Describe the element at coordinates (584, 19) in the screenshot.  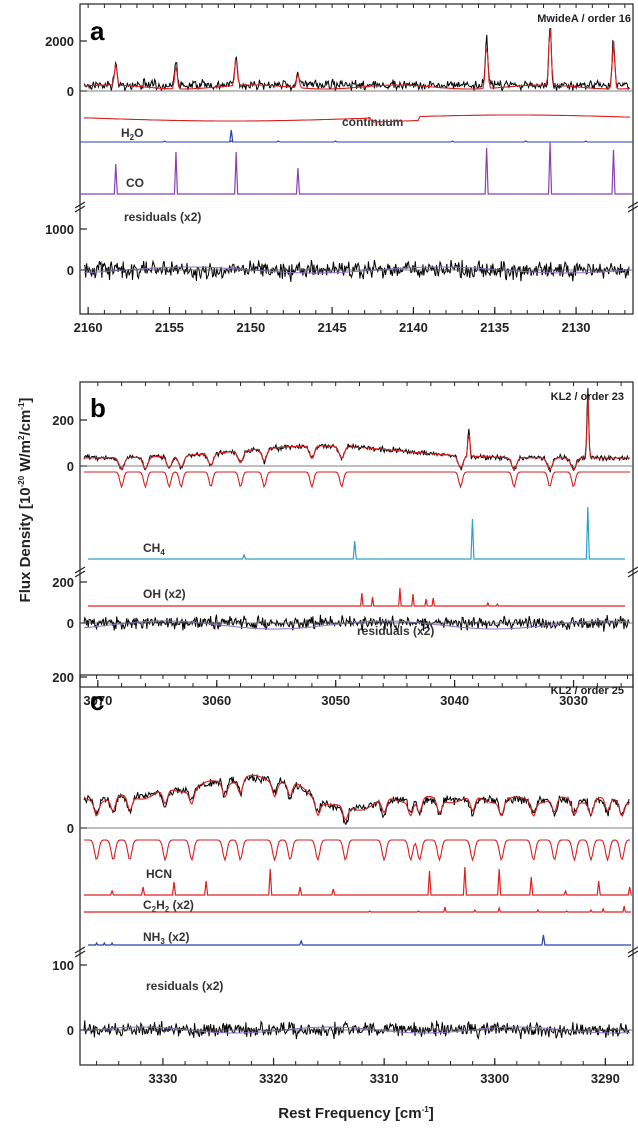
I see `panel-a-title: MwideA / order 16` at that location.